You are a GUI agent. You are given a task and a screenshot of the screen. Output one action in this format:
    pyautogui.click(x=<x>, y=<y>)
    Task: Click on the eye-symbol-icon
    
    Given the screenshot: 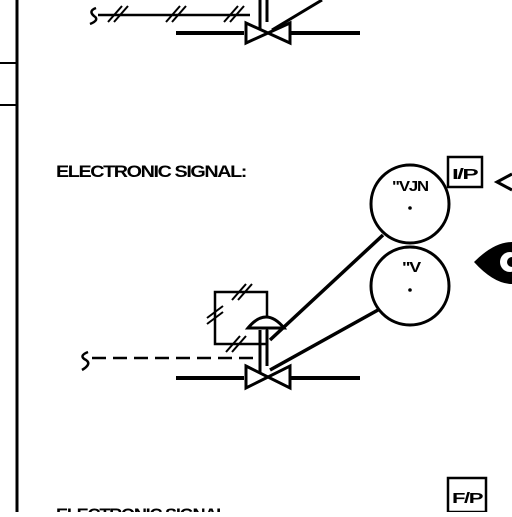 What is the action you would take?
    pyautogui.click(x=493, y=263)
    